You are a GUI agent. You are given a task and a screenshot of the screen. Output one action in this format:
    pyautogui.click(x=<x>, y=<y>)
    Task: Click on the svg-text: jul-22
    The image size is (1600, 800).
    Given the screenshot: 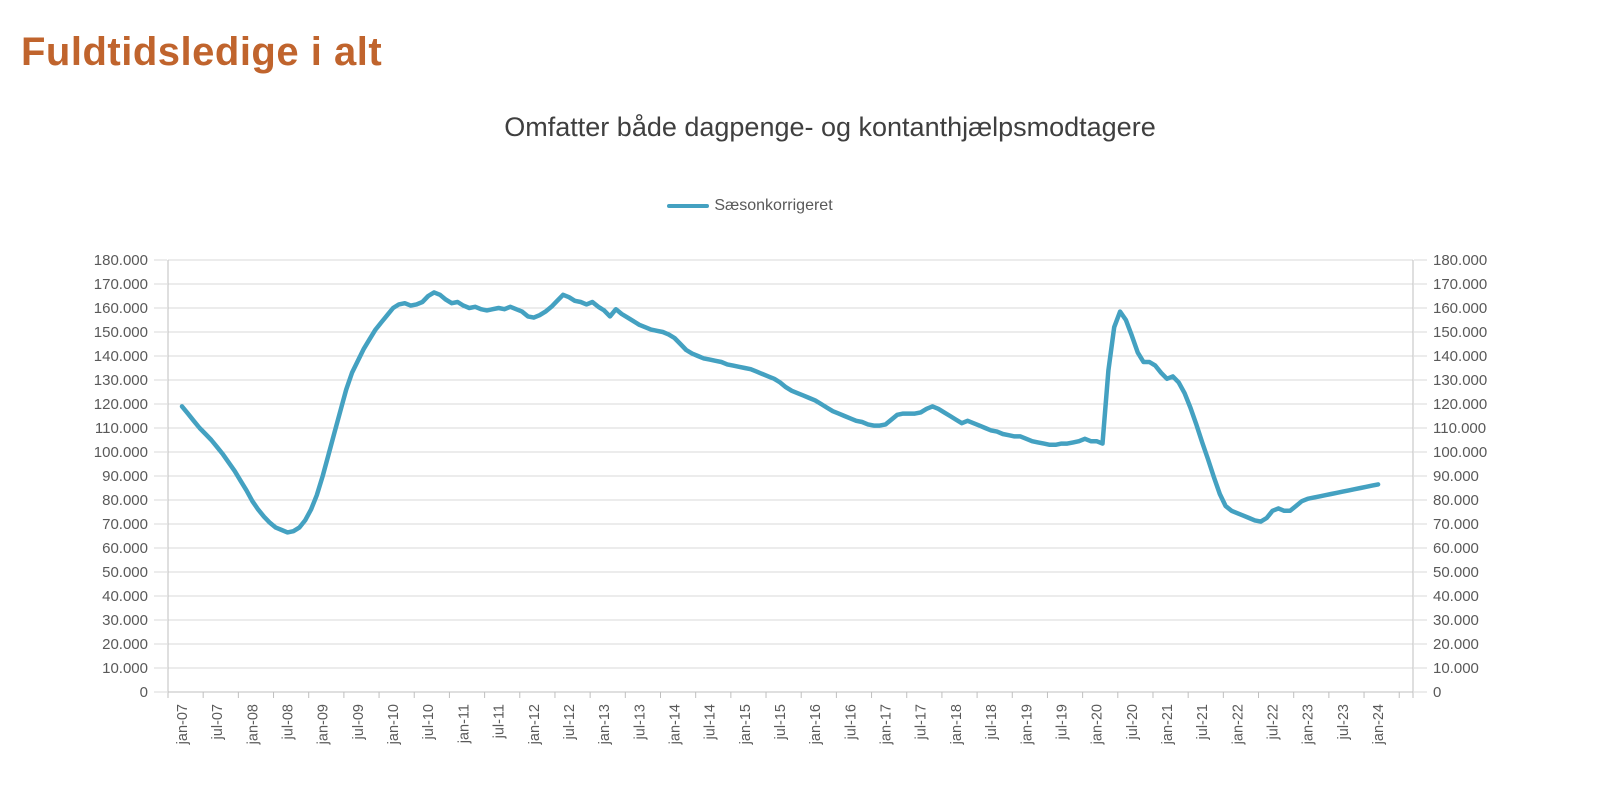 What is the action you would take?
    pyautogui.click(x=1274, y=722)
    